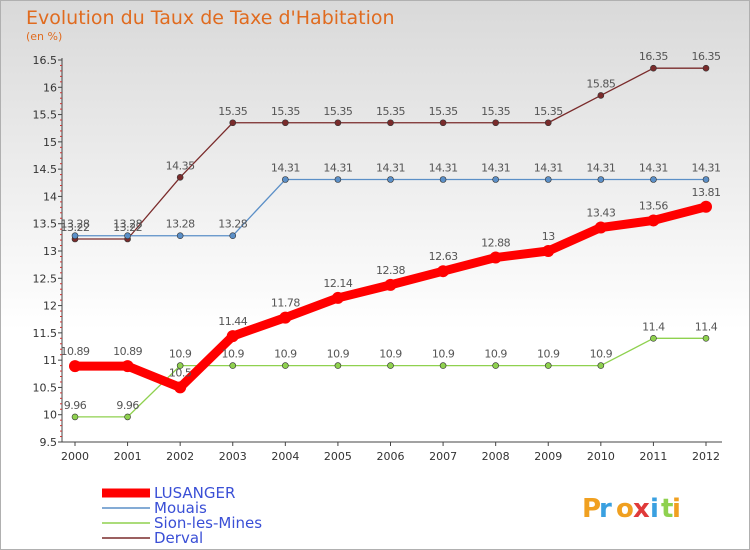 The width and height of the screenshot is (750, 550). I want to click on y-tick-label: 13.5, so click(45, 224).